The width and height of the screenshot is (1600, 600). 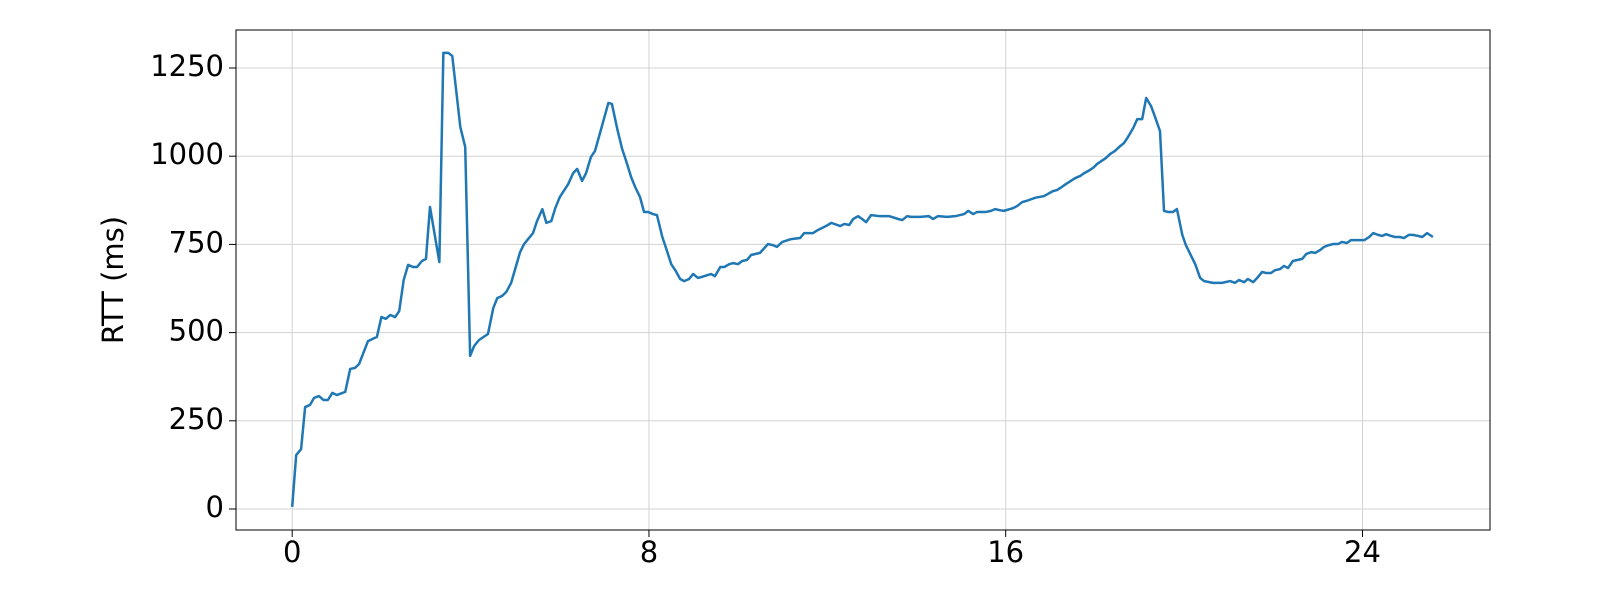 I want to click on x-tick-label: 24, so click(x=1362, y=552).